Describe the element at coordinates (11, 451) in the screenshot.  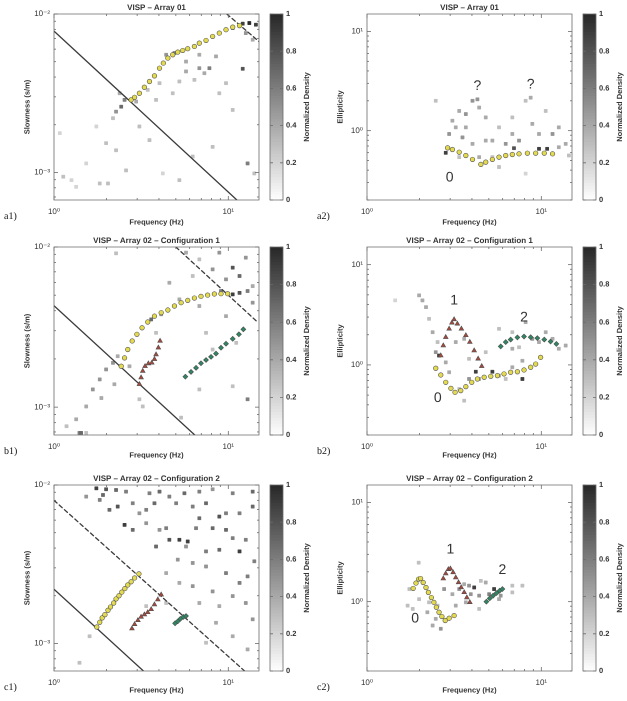
I see `text: b1)` at that location.